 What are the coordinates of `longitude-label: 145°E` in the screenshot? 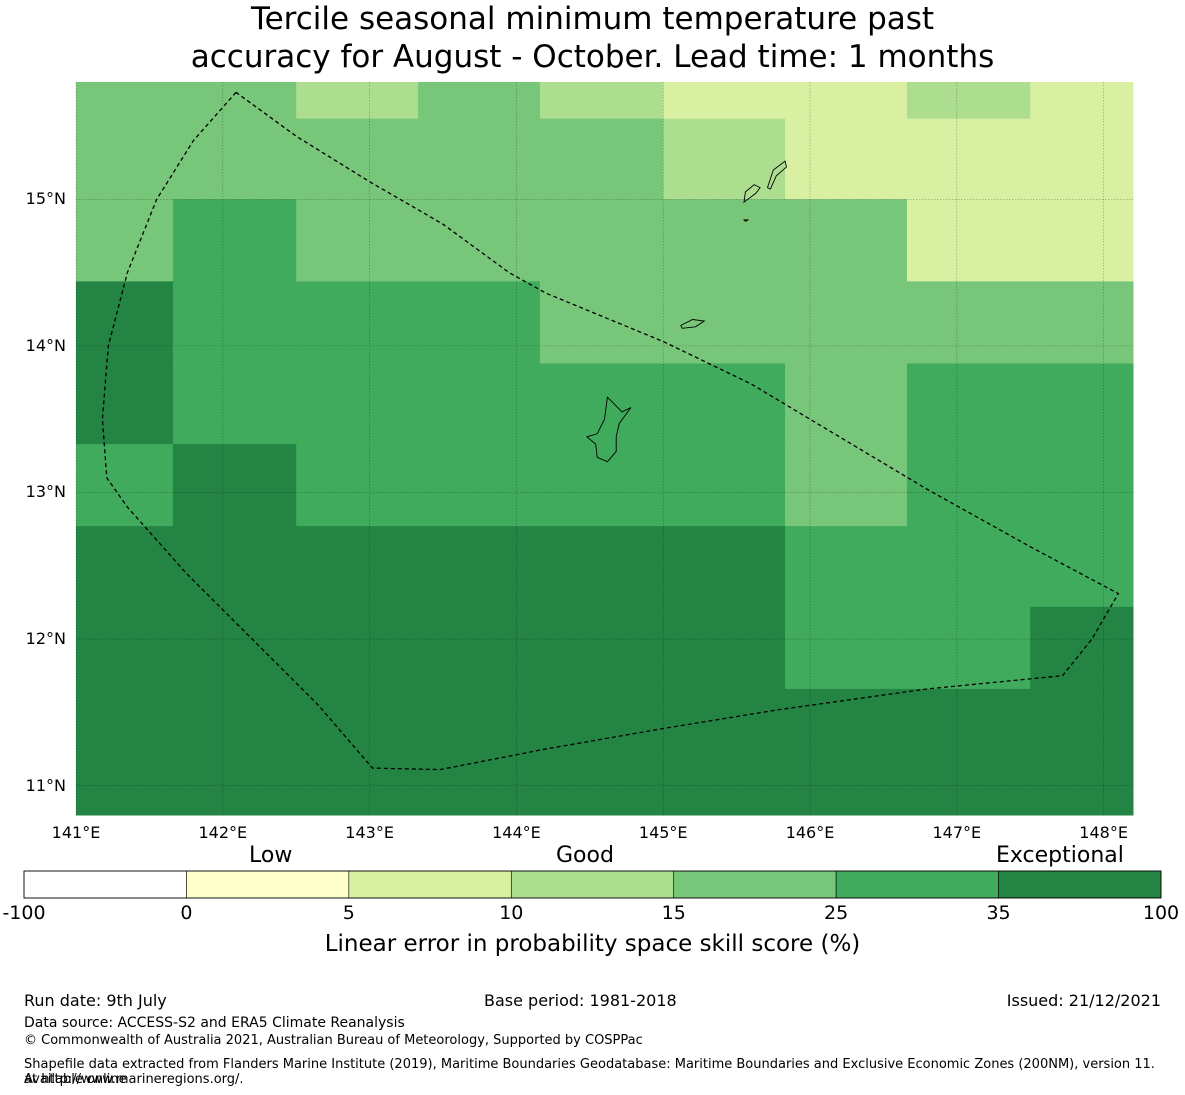 It's located at (663, 832).